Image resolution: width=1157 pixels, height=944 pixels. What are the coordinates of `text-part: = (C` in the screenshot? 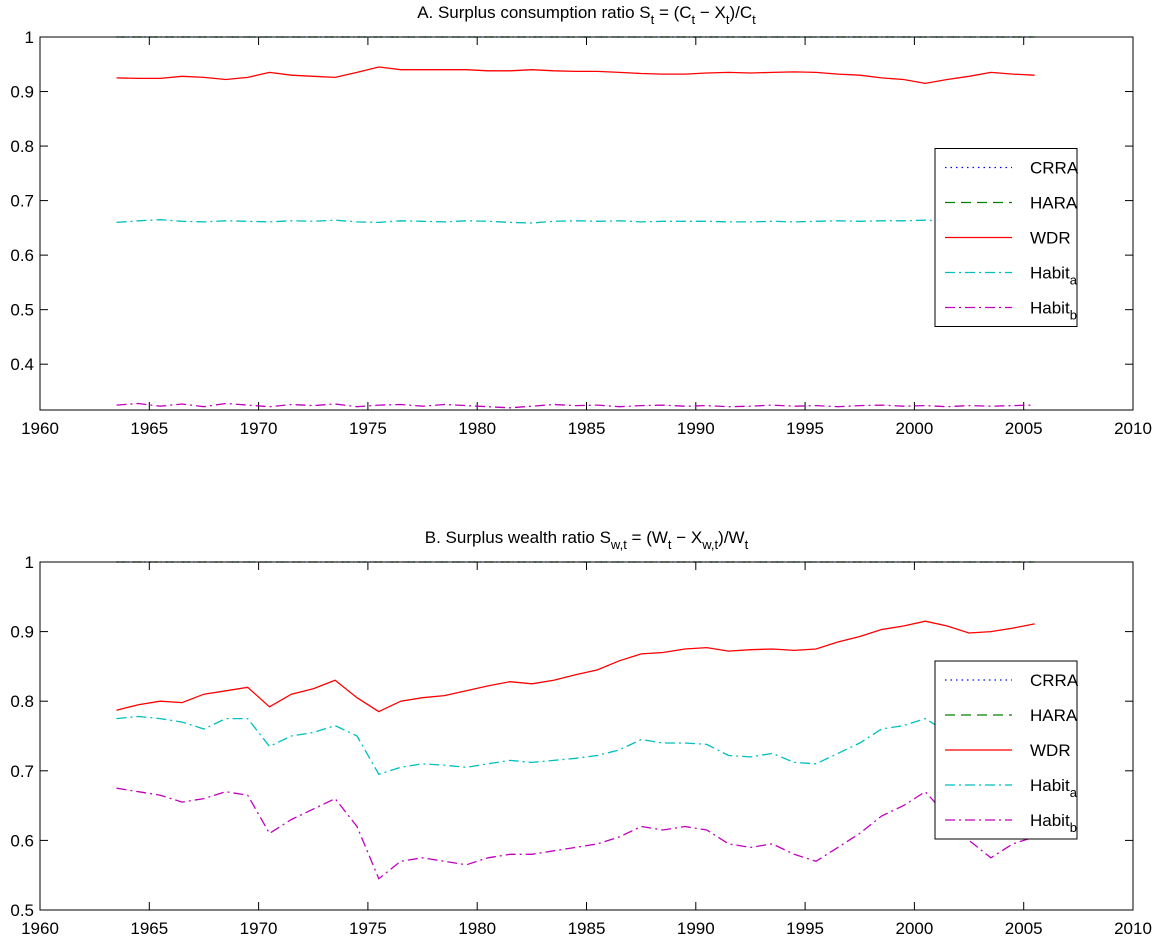 It's located at (672, 12).